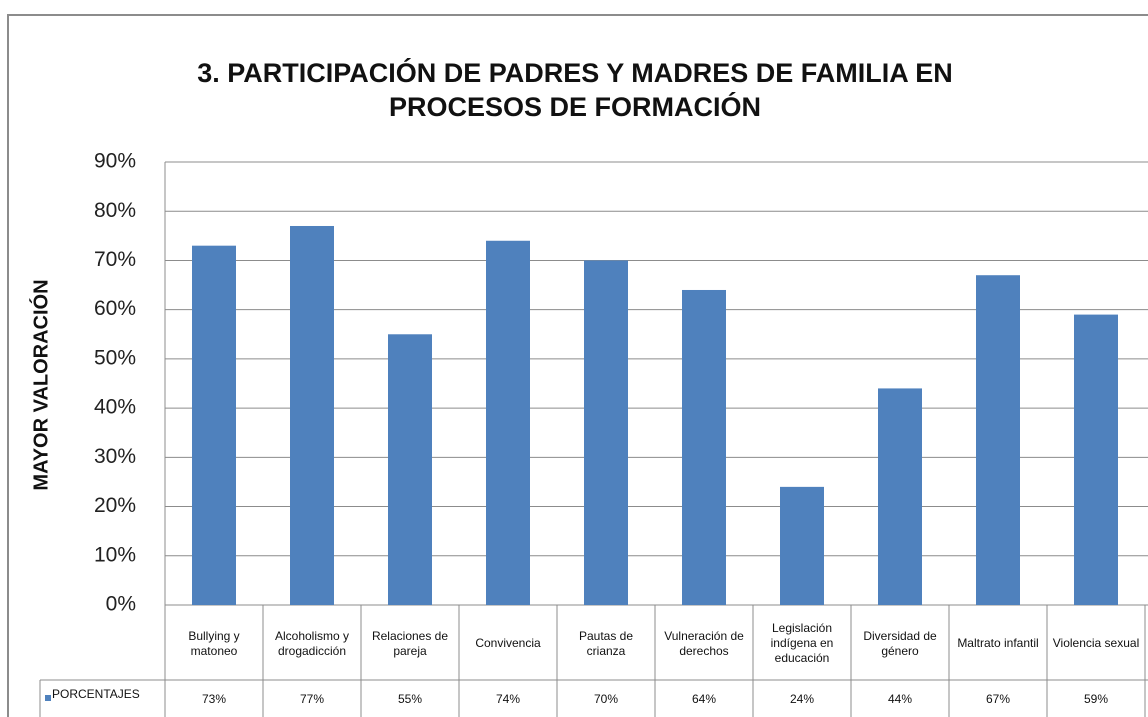  What do you see at coordinates (1096, 698) in the screenshot?
I see `value-label: 59%` at bounding box center [1096, 698].